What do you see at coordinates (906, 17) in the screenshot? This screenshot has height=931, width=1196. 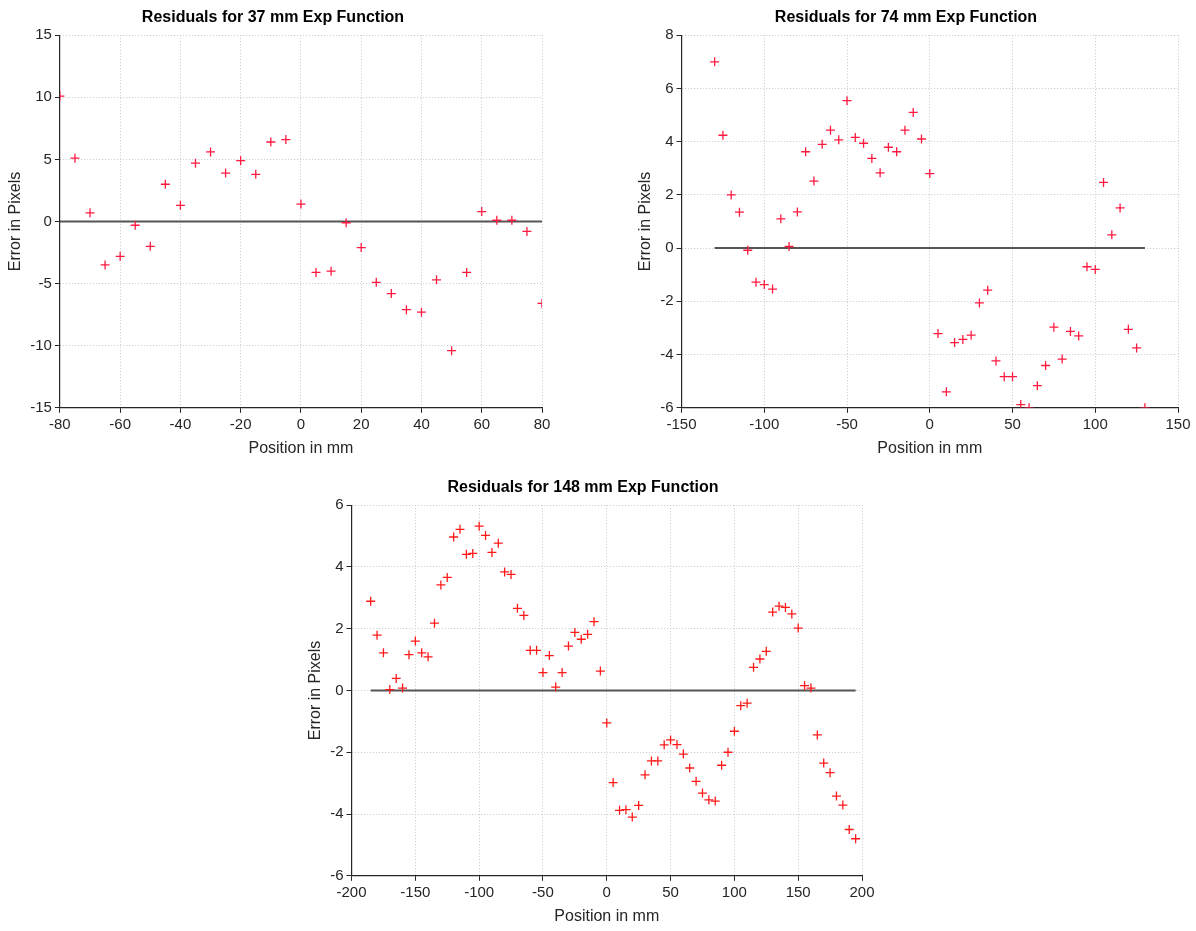 I see `chart-title: Residuals for 74 mm Exp Function` at bounding box center [906, 17].